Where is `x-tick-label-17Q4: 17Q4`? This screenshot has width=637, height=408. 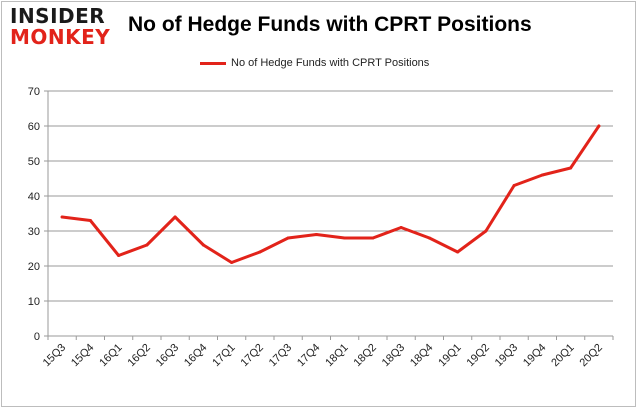
x-tick-label-17Q4: 17Q4 is located at coordinates (309, 356).